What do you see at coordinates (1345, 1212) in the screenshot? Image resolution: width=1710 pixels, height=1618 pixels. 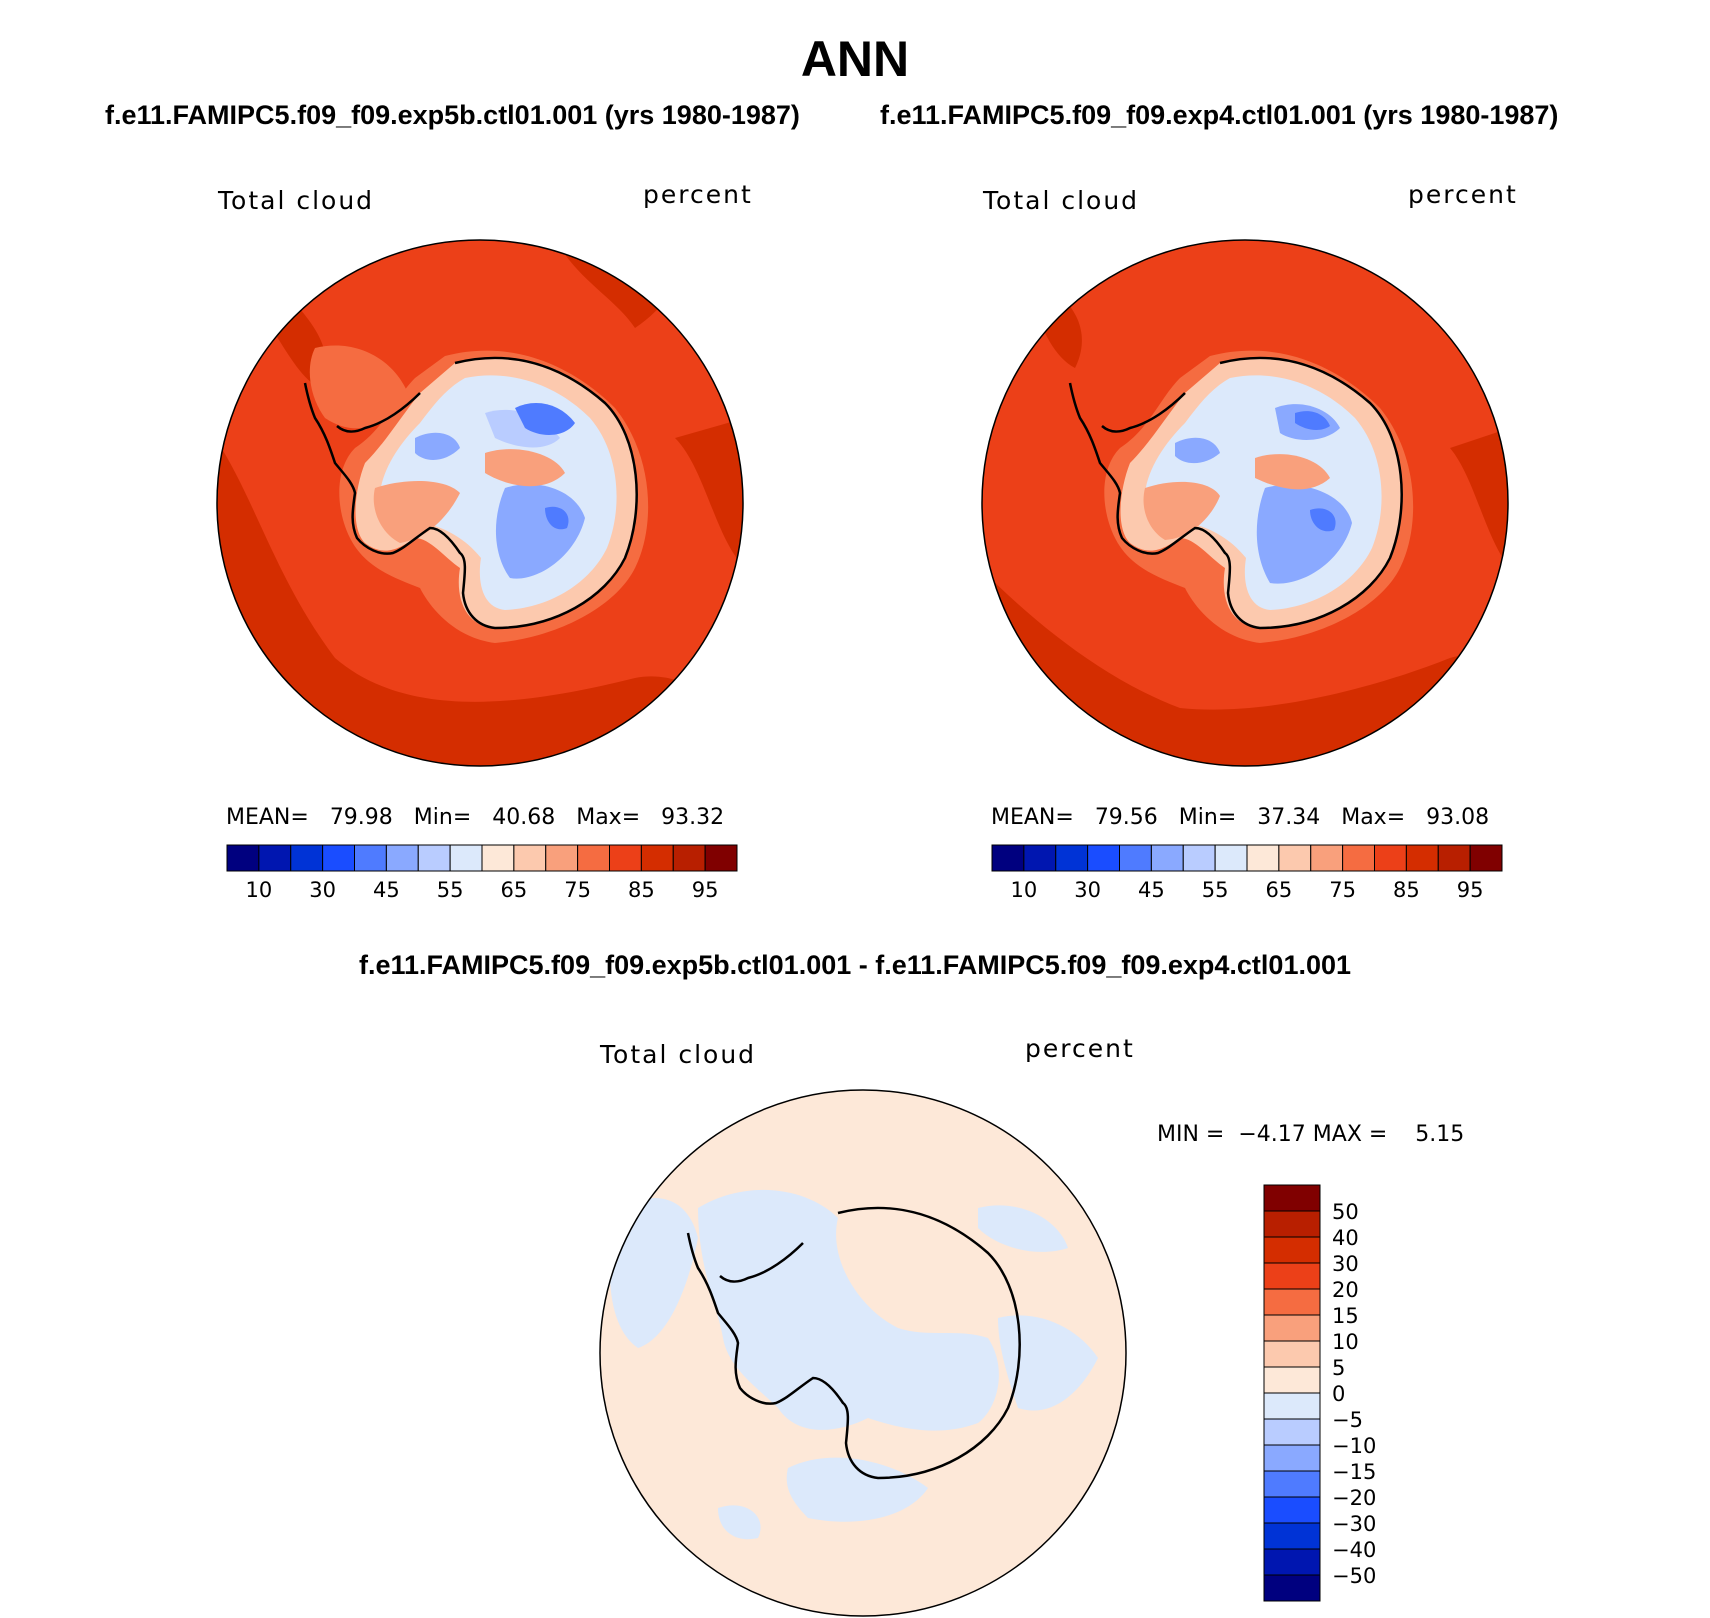 I see `colorbar-tick-label: 50` at bounding box center [1345, 1212].